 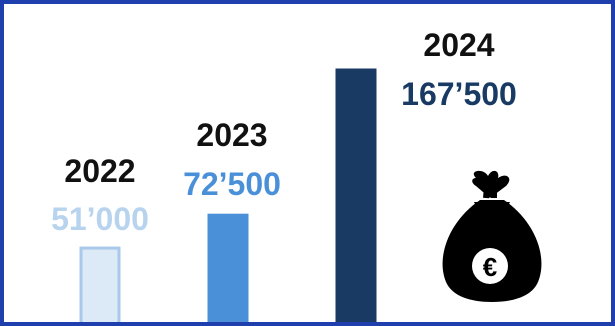 What do you see at coordinates (232, 184) in the screenshot?
I see `value-label-2023: 72’500` at bounding box center [232, 184].